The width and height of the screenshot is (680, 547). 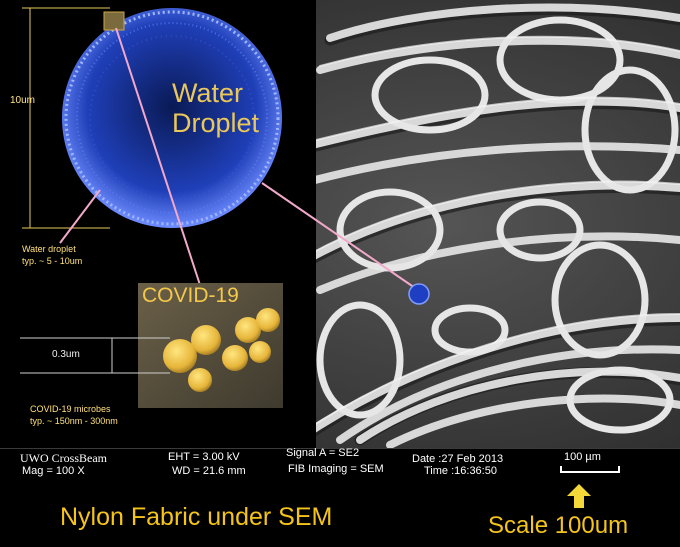 What do you see at coordinates (63, 458) in the screenshot?
I see `instrument-name: UWO CrossBeam` at bounding box center [63, 458].